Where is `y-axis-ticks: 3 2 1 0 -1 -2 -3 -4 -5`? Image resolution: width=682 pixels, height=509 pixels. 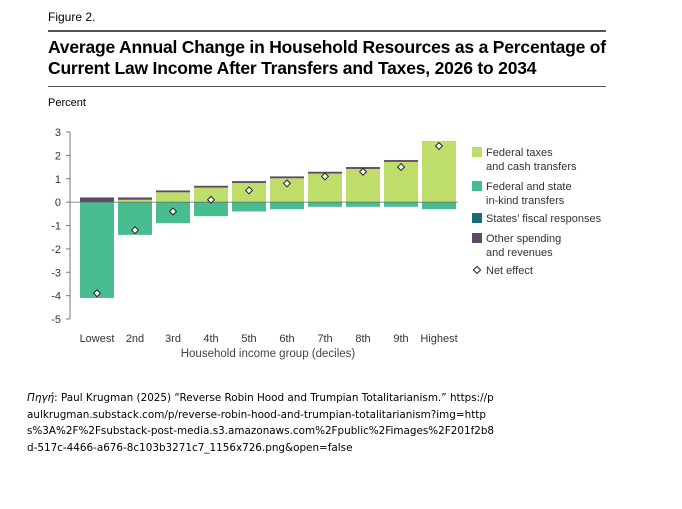 y-axis-ticks: 3 2 1 0 -1 -2 -3 -4 -5 is located at coordinates (60, 226).